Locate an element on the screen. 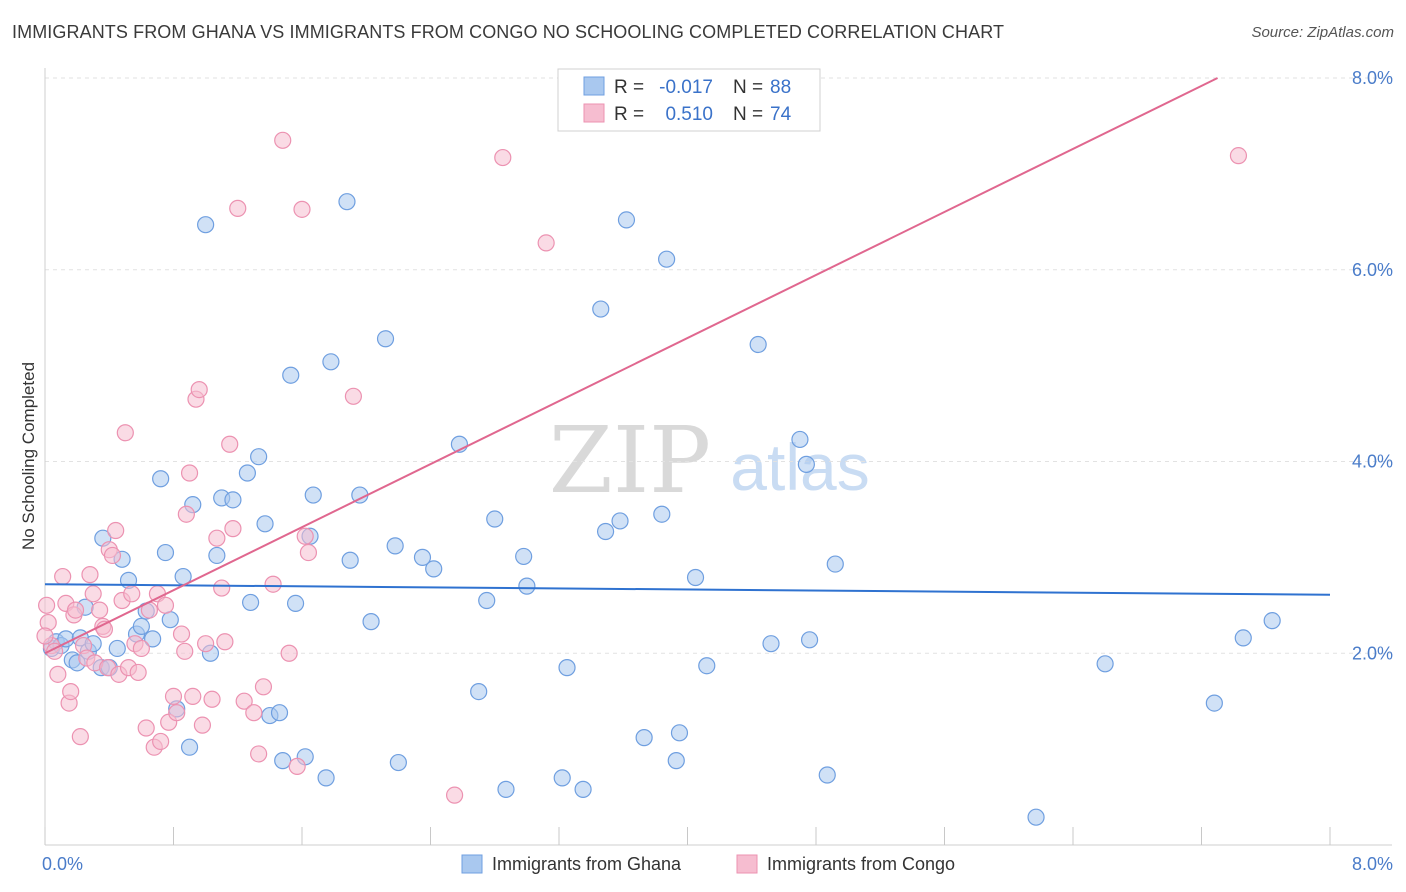  y-tick-label: 2.0% is located at coordinates (1372, 653).